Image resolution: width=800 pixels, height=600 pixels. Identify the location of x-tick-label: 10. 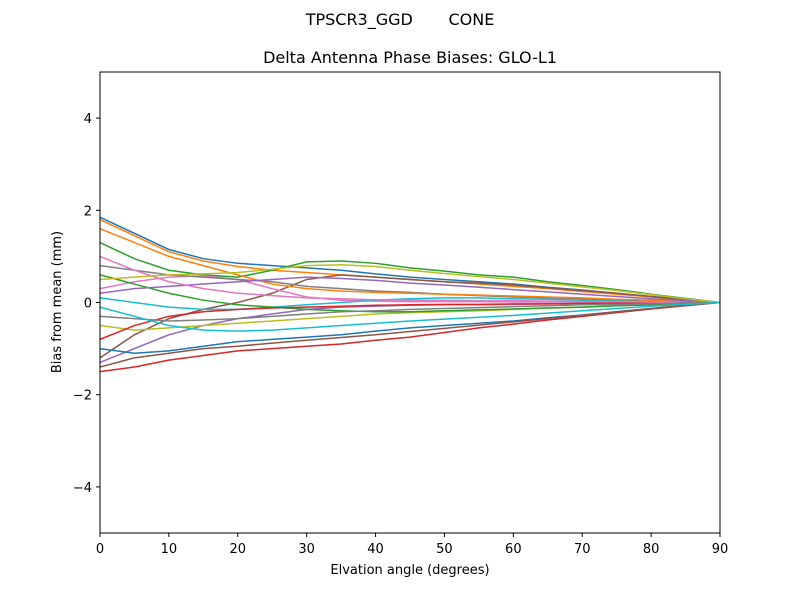
(169, 549).